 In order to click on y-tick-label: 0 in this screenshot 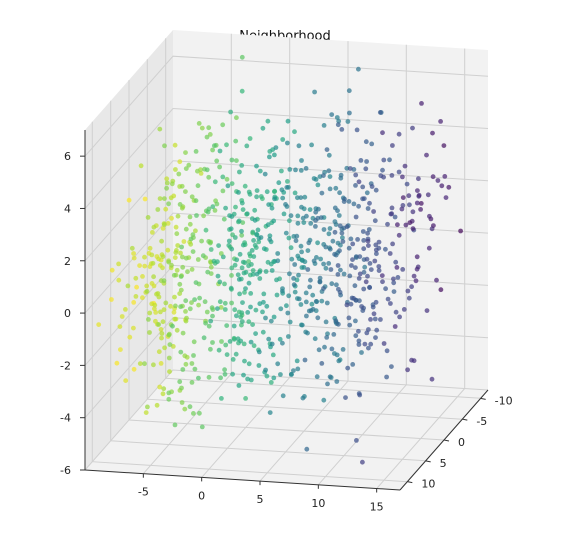, I will do `click(461, 442)`.